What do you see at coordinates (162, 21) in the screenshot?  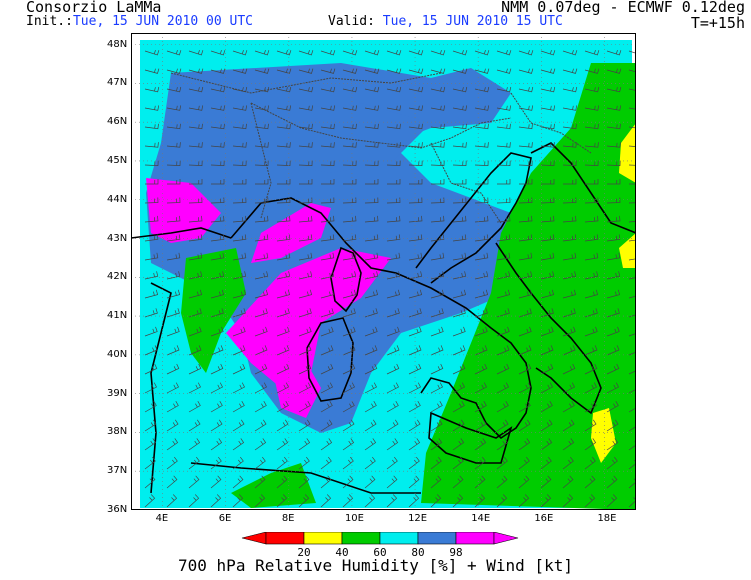 I see `init-value: Tue, 15 JUN 2010 00 UTC` at bounding box center [162, 21].